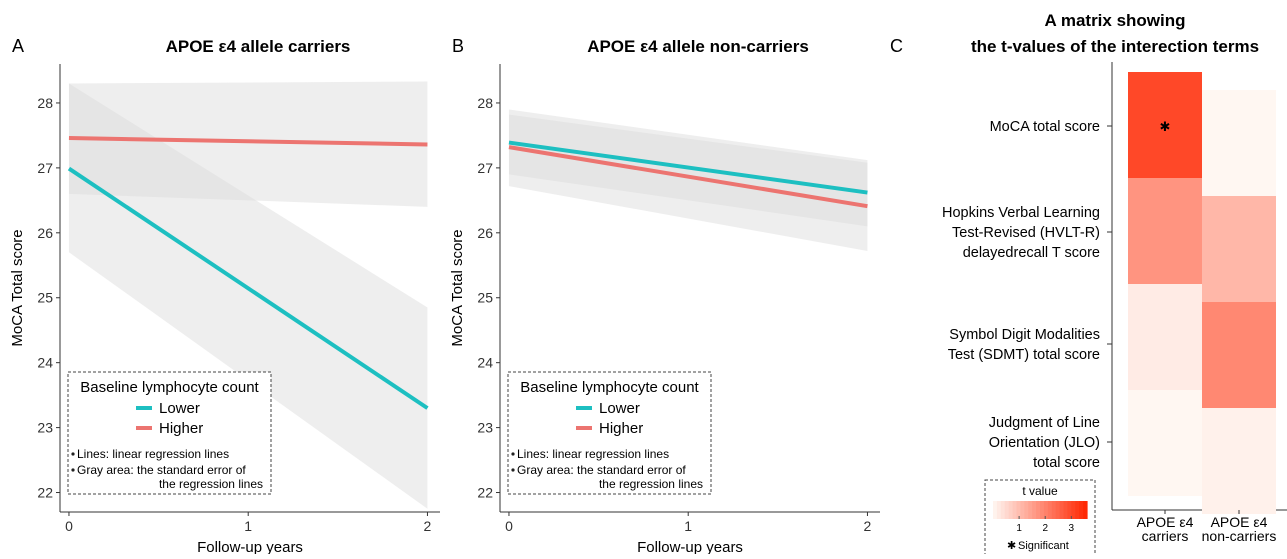 The height and width of the screenshot is (559, 1287). What do you see at coordinates (18, 46) in the screenshot?
I see `panel-label-a: A` at bounding box center [18, 46].